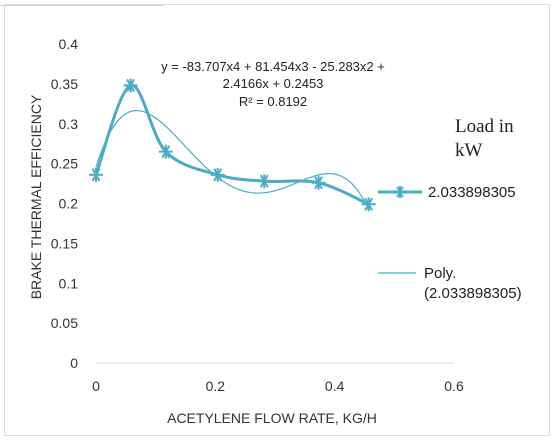 The width and height of the screenshot is (554, 442). I want to click on legend-star-icon, so click(400, 192).